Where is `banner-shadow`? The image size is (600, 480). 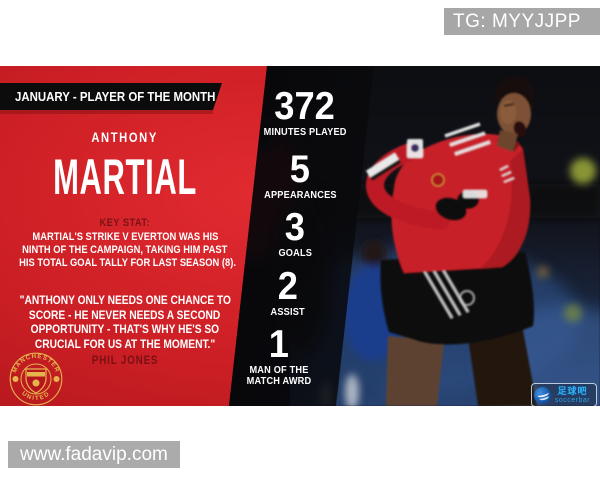 banner-shadow is located at coordinates (106, 112).